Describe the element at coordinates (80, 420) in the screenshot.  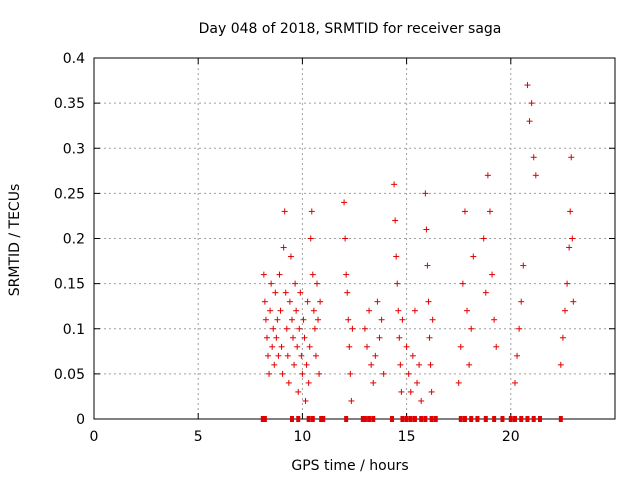
I see `y-tick-label: 0` at that location.